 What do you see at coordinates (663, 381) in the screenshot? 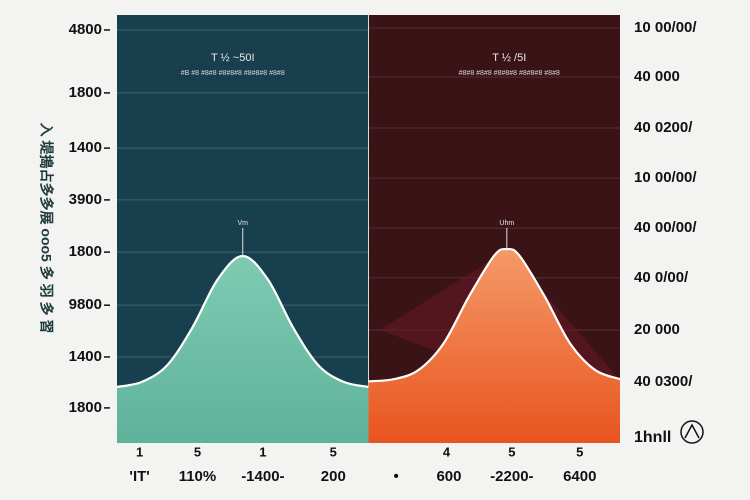
I see `y2-tick-label: 40 0300/` at bounding box center [663, 381].